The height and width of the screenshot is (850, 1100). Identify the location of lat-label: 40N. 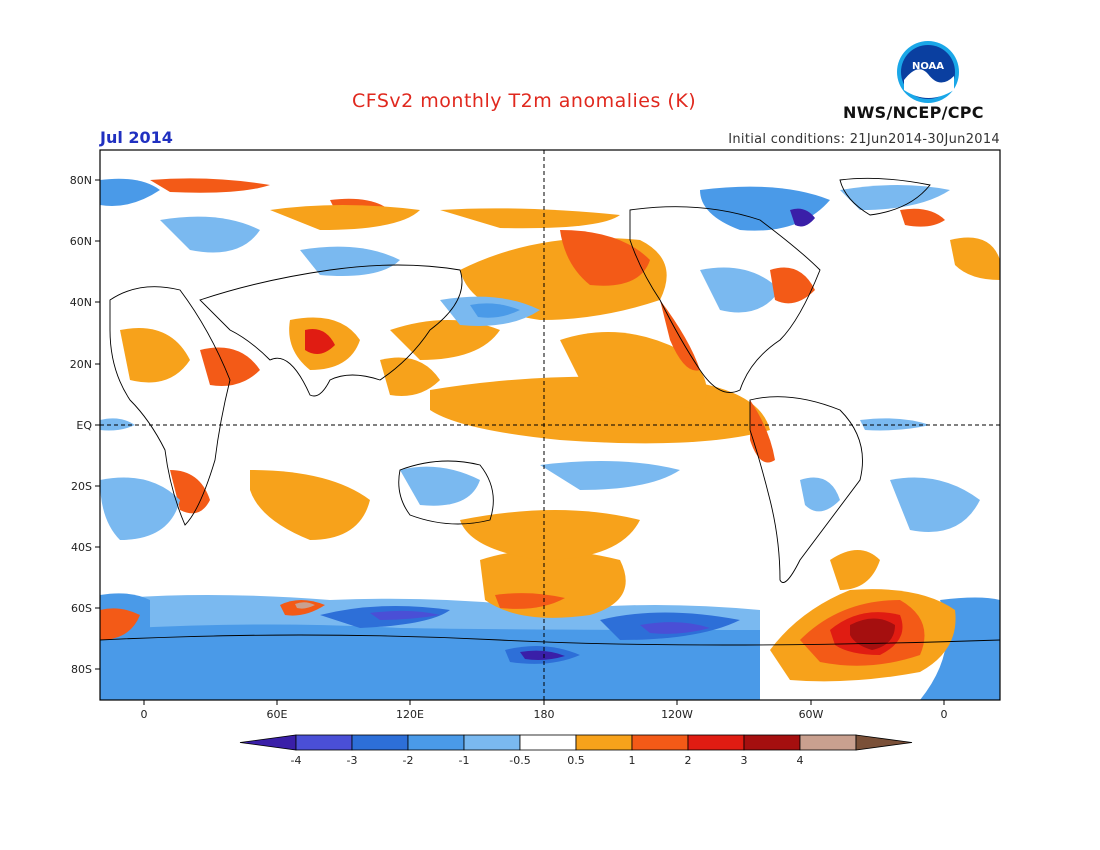
(81, 302).